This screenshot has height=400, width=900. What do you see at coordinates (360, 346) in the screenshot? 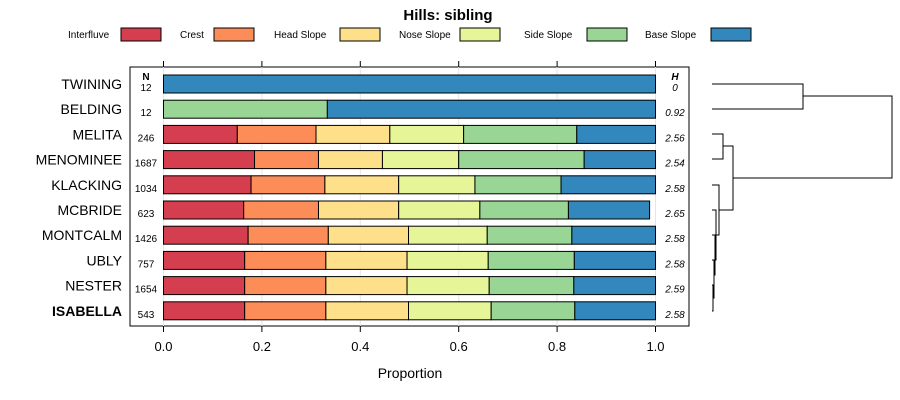
I see `x-tick-label: 0.4` at bounding box center [360, 346].